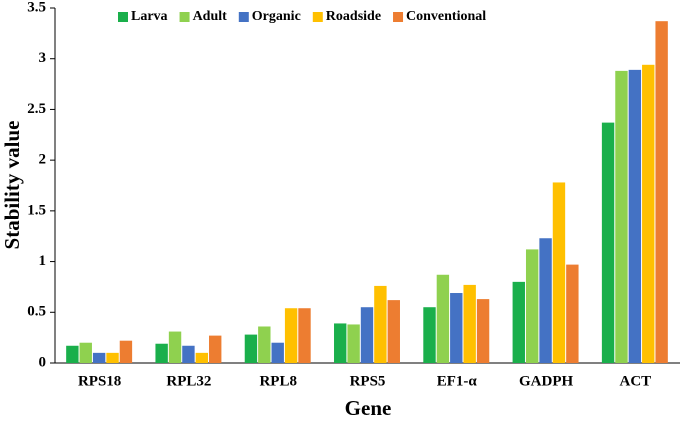  What do you see at coordinates (368, 408) in the screenshot?
I see `x-axis-title: Gene` at bounding box center [368, 408].